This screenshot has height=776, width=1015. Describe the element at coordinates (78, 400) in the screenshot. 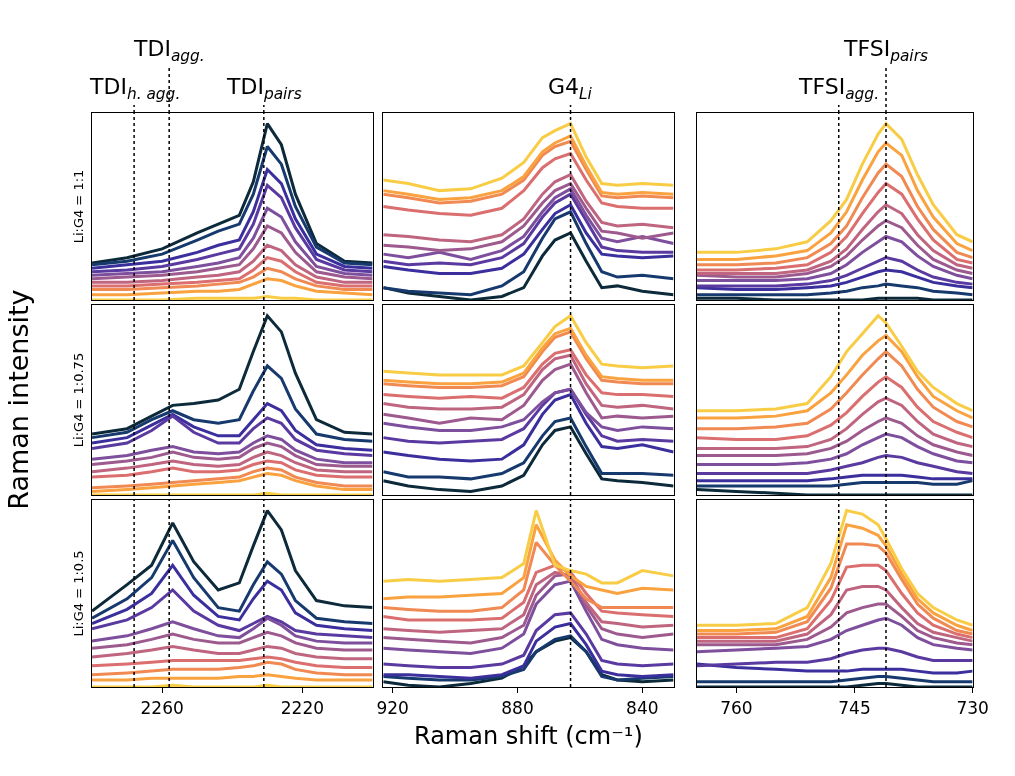

I see `y-axis-title: Li:G4 = 1:0.75` at that location.